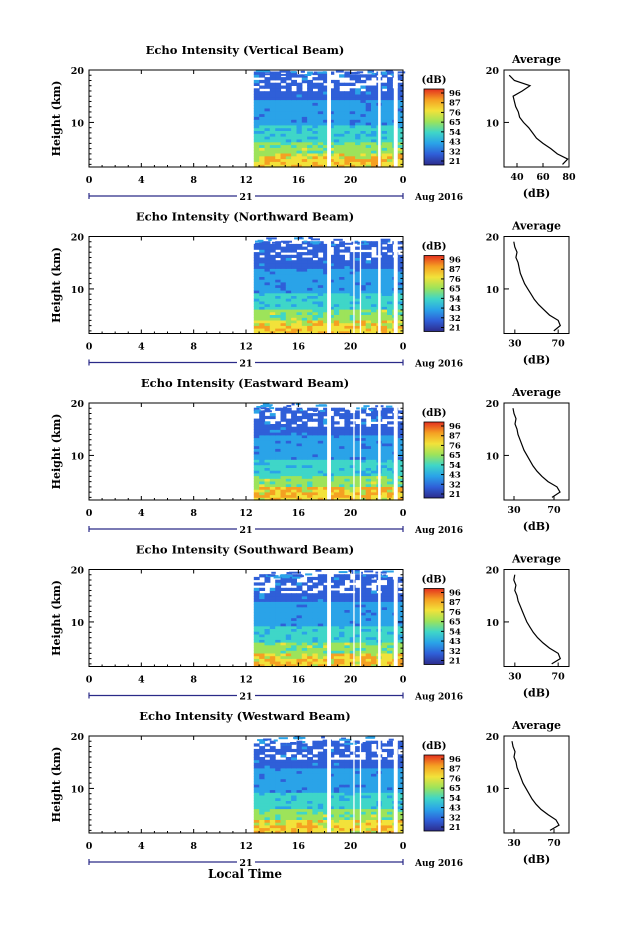  Describe the element at coordinates (141, 347) in the screenshot. I see `x-tick-label: 4` at that location.